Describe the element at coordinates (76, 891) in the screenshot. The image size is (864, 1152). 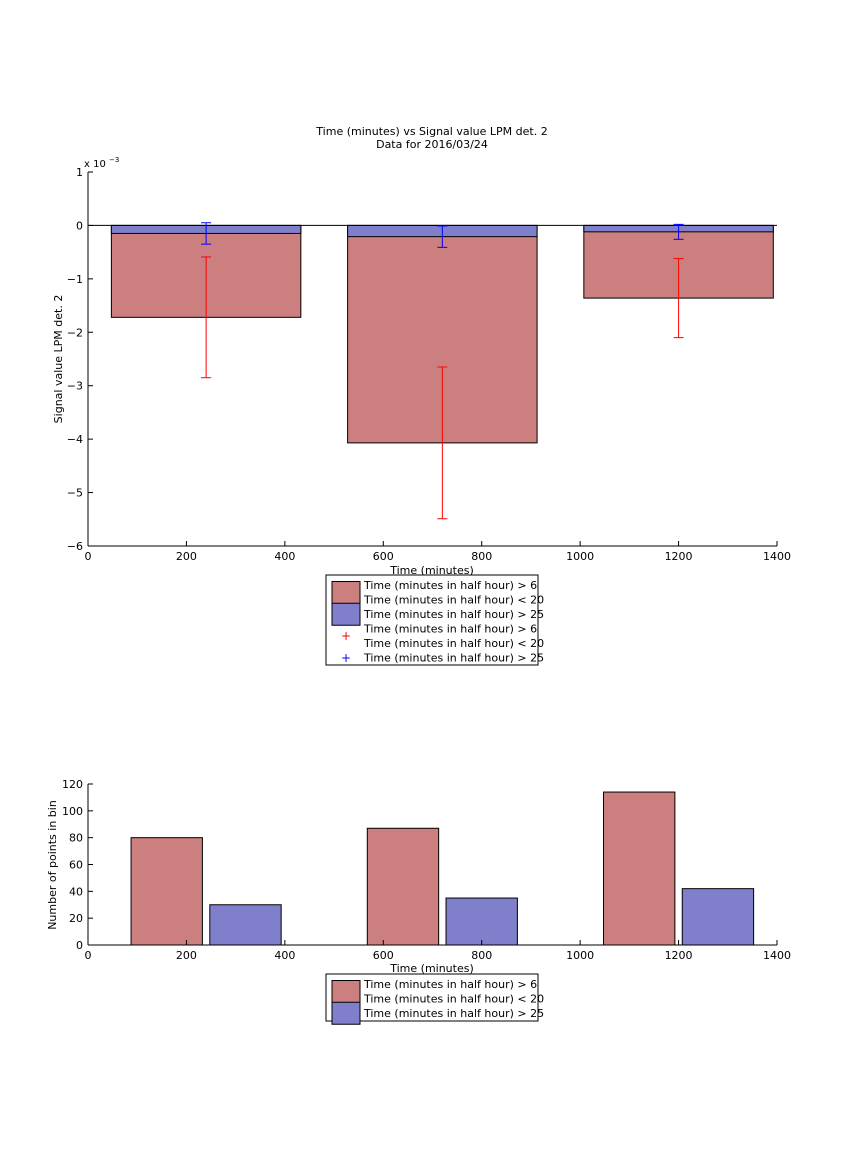
I see `y-tick-label: 40` at that location.